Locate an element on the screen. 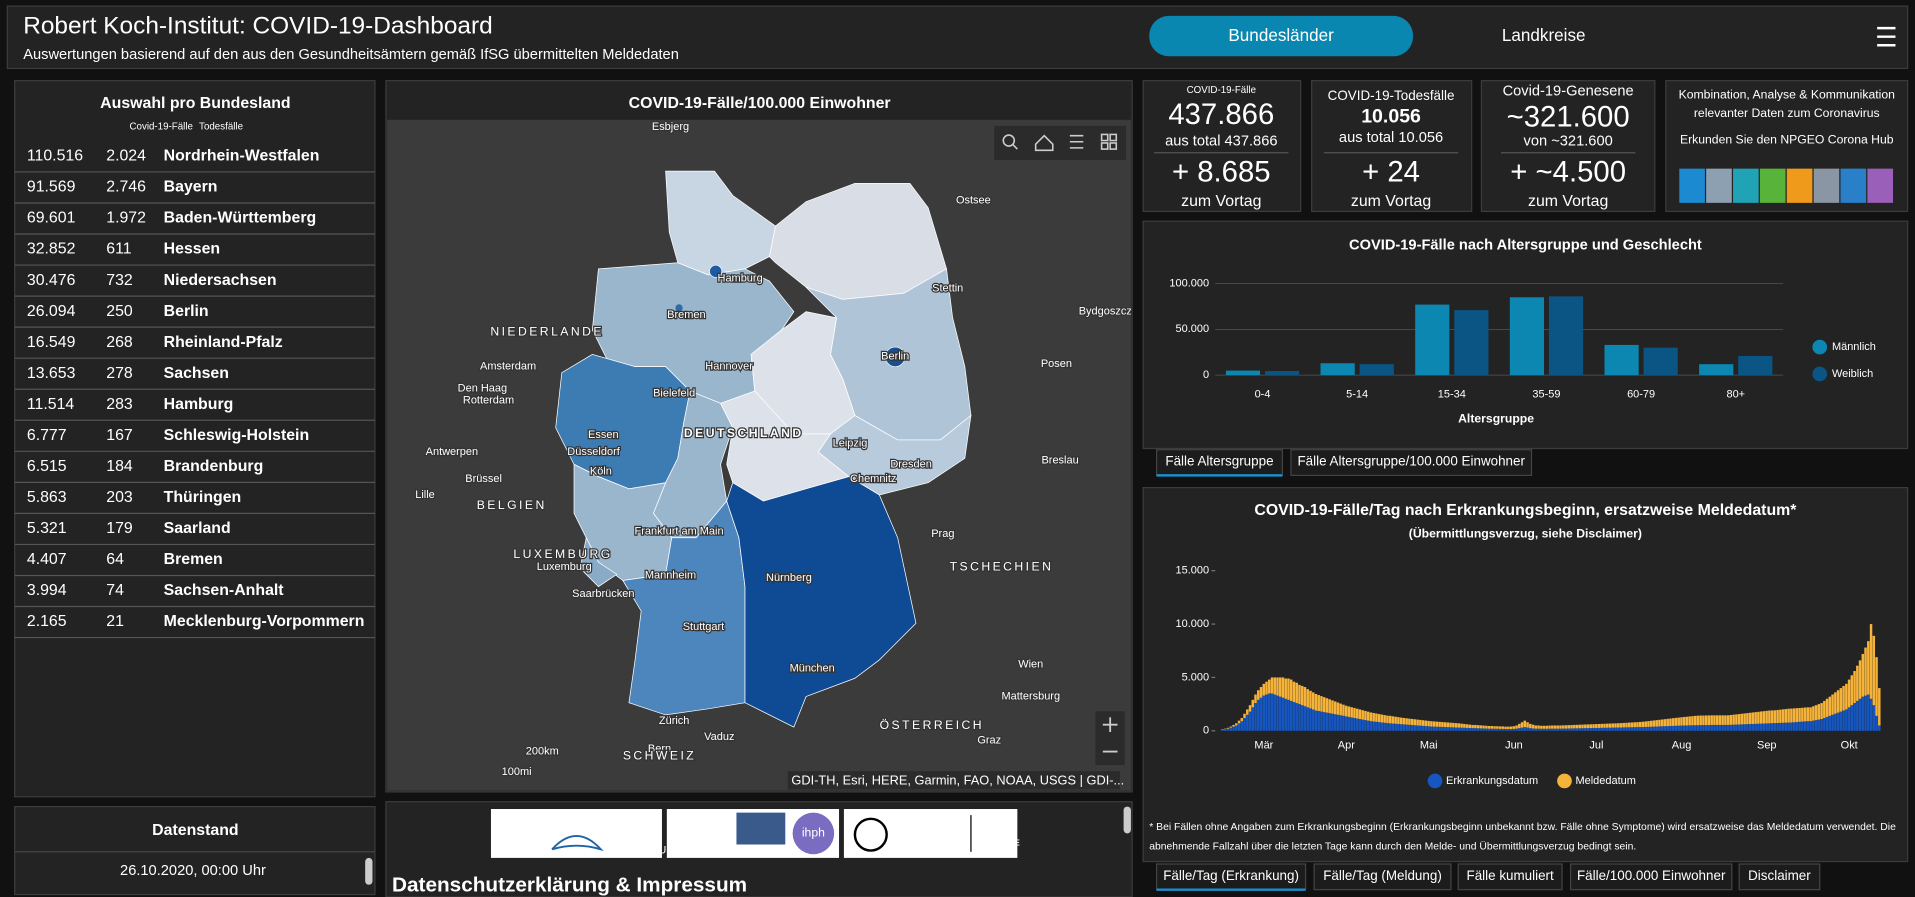 Image resolution: width=1915 pixels, height=897 pixels. case-count: 6.515 is located at coordinates (47, 466).